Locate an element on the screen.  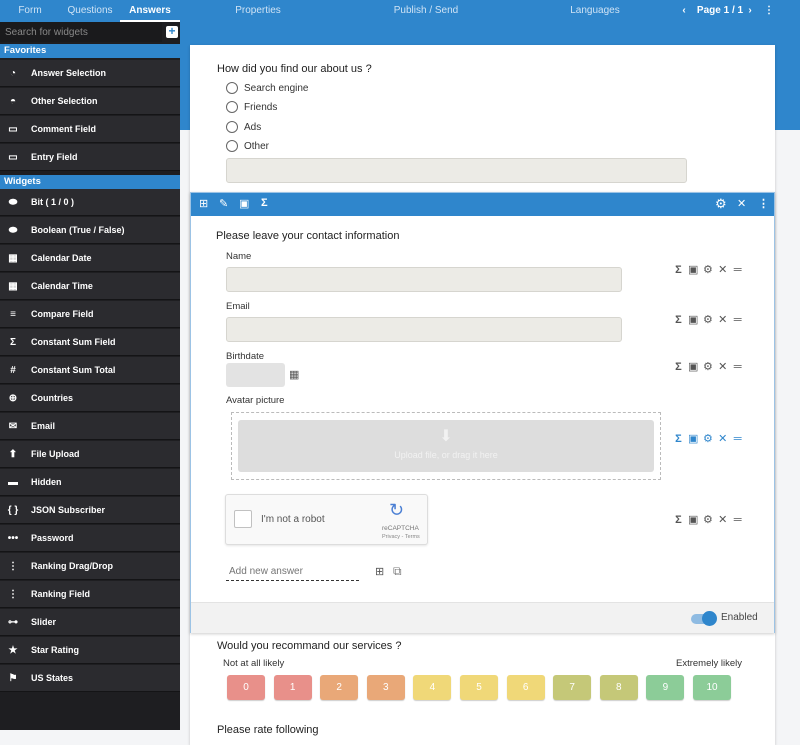
rating-button-8: 8 is located at coordinates (618, 687).